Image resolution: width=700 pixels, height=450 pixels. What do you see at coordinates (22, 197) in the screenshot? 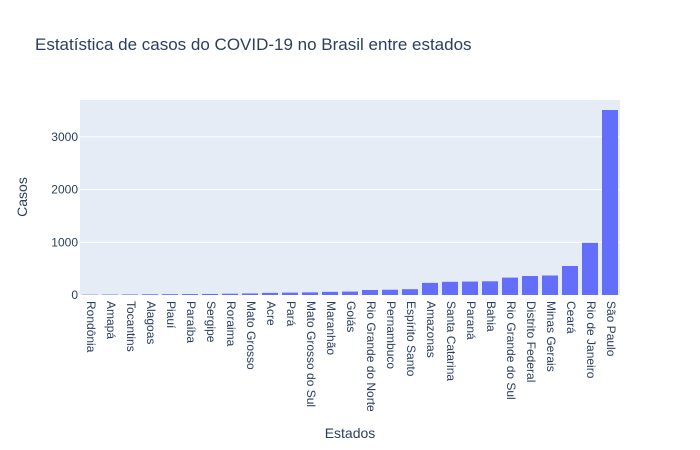
I see `y-axis-title: Casos` at bounding box center [22, 197].